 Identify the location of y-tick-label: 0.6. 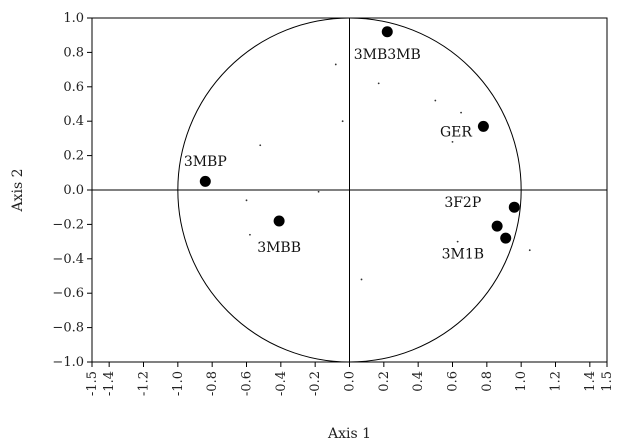
(73, 87).